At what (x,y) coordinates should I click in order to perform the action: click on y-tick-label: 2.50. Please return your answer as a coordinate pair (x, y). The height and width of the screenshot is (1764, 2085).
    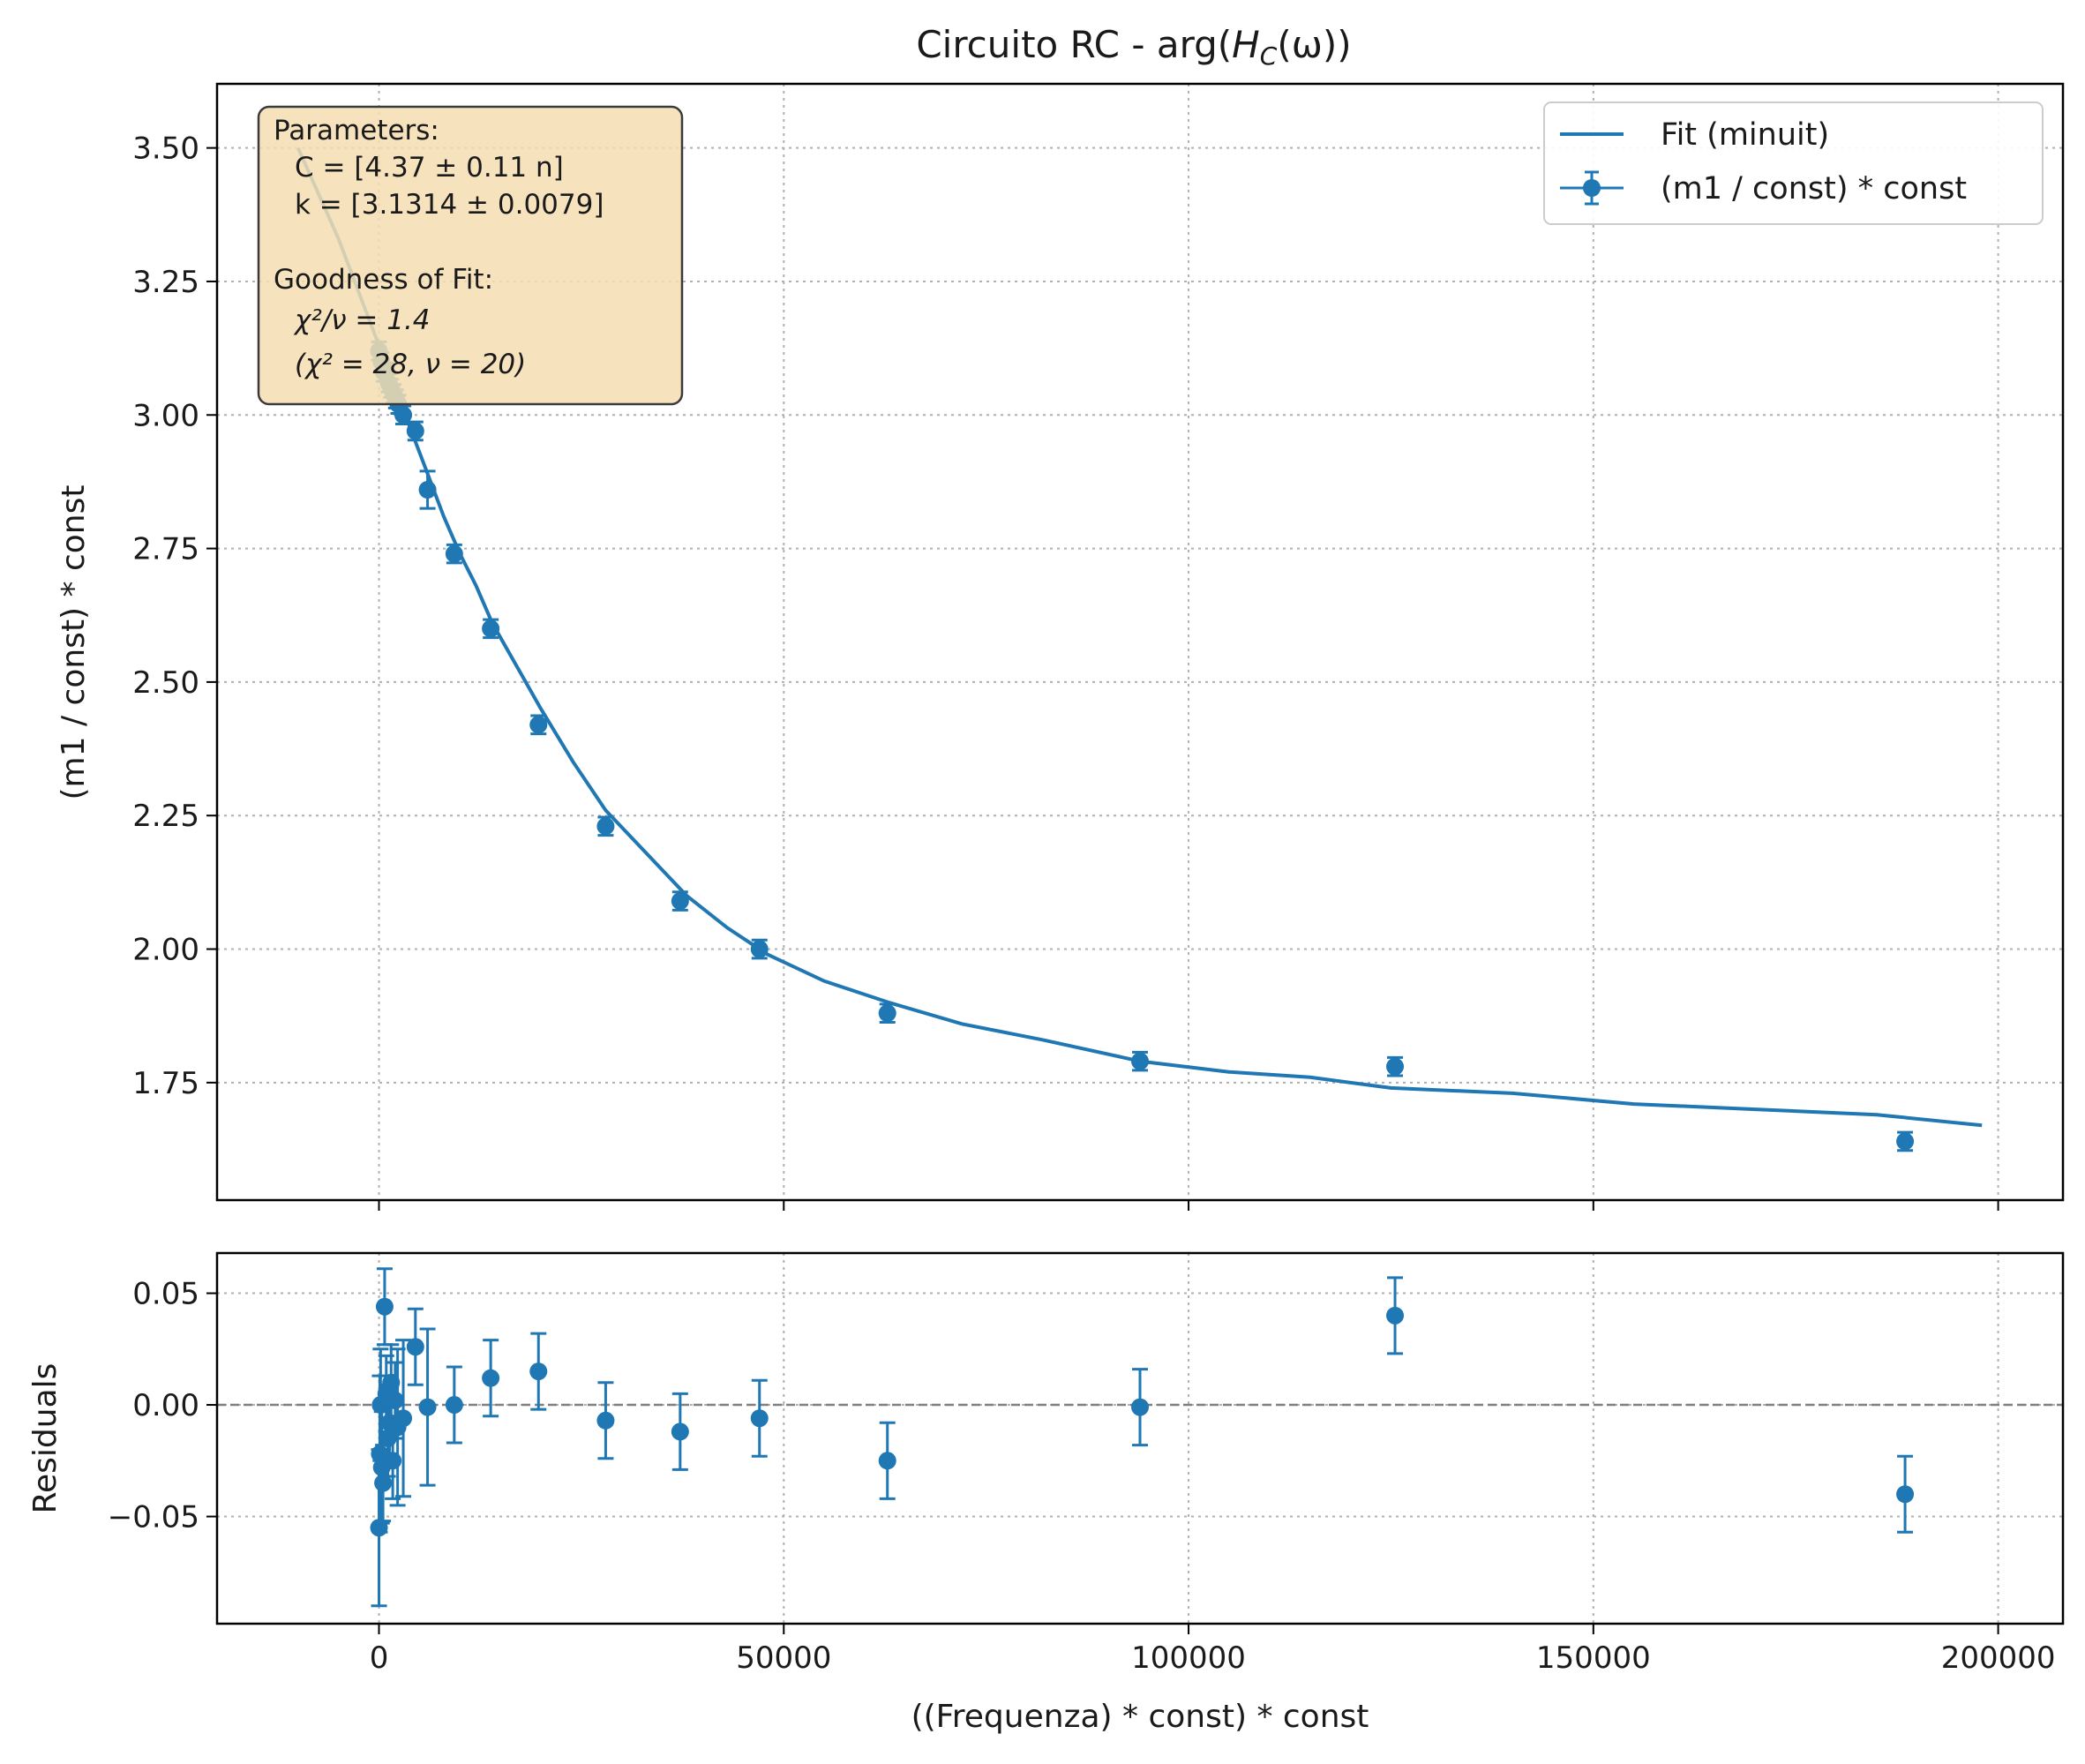
    Looking at the image, I should click on (165, 683).